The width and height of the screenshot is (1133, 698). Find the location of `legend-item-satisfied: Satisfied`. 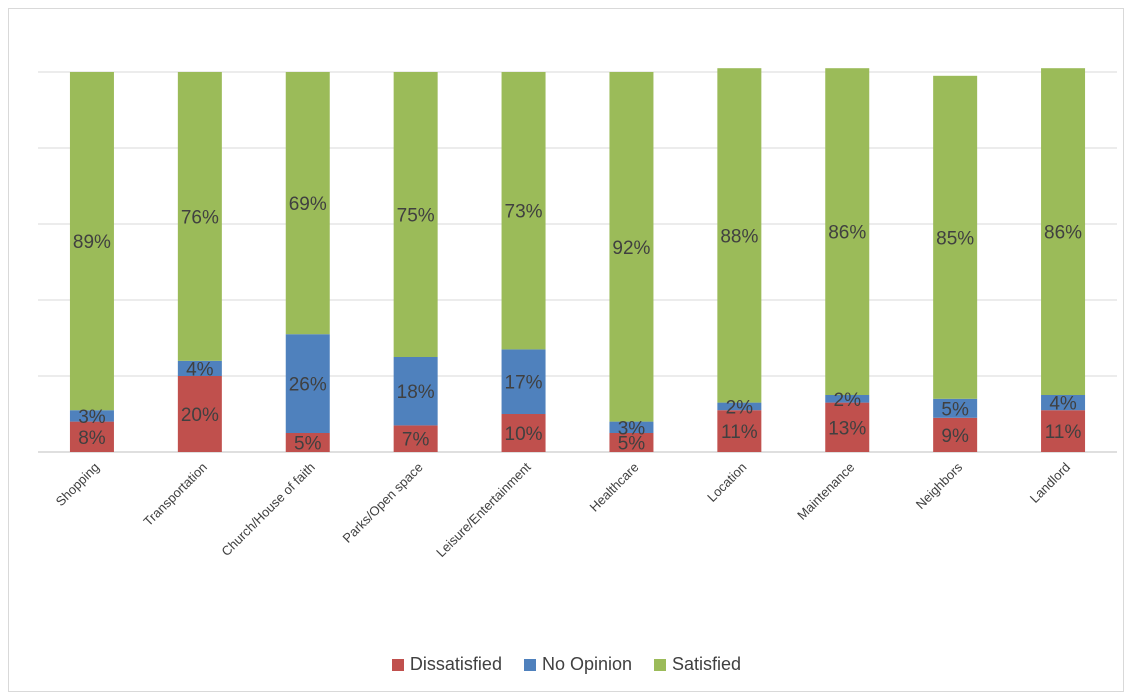

legend-item-satisfied: Satisfied is located at coordinates (697, 664).